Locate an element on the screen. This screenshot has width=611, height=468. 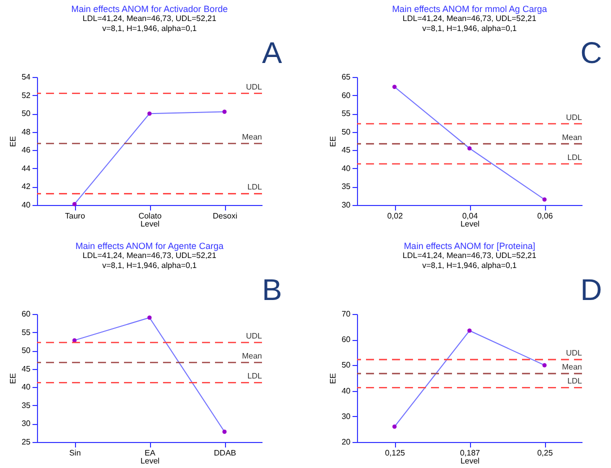
y-tick-label: 54 is located at coordinates (27, 77).